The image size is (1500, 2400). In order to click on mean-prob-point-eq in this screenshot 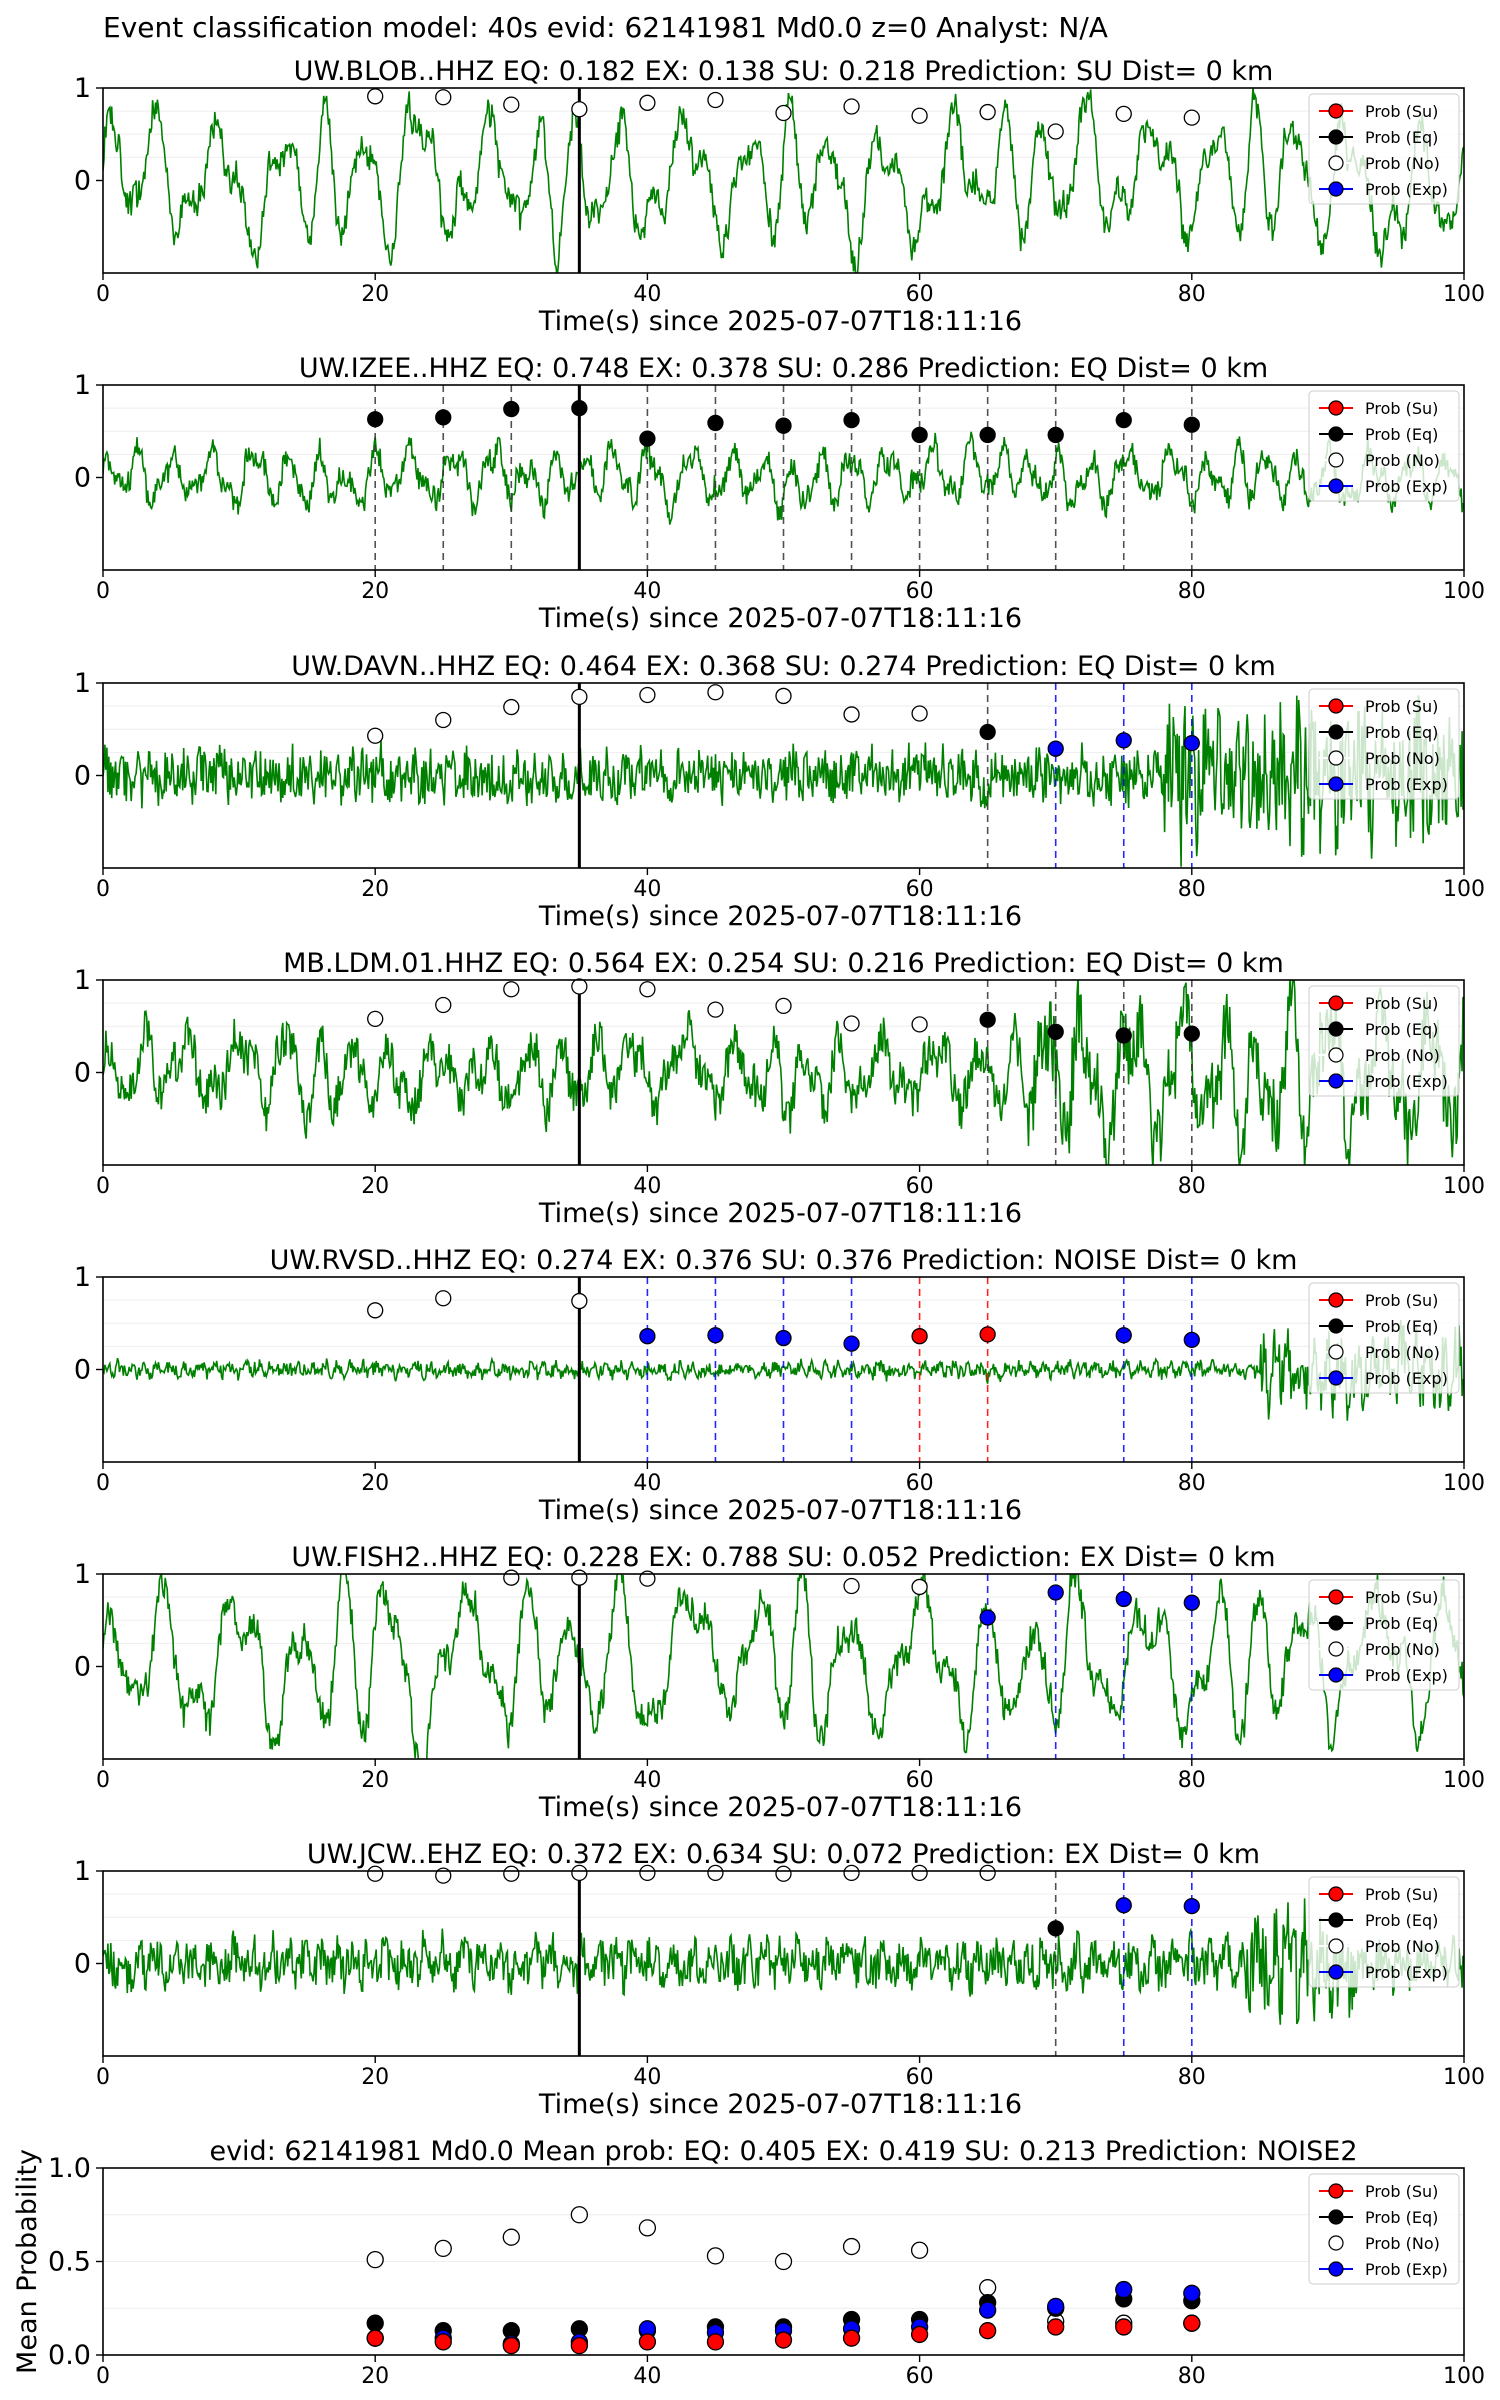, I will do `click(375, 2323)`.